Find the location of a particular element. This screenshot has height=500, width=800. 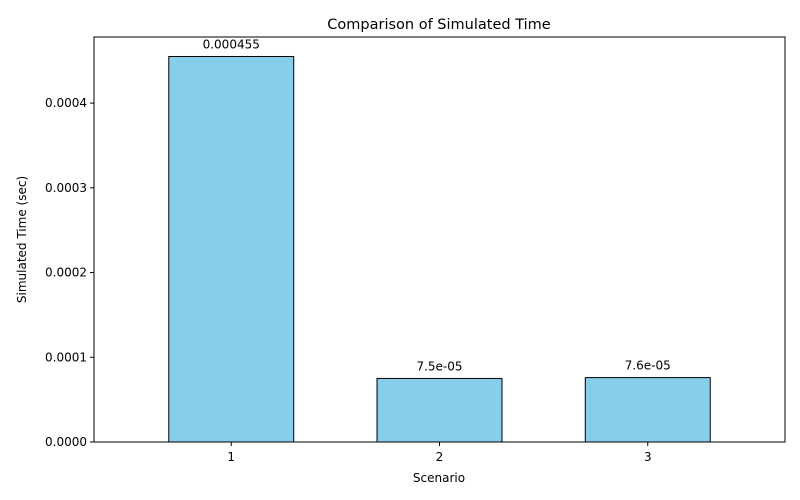

data-label-scenario-2: 7.5e-05 is located at coordinates (439, 366).